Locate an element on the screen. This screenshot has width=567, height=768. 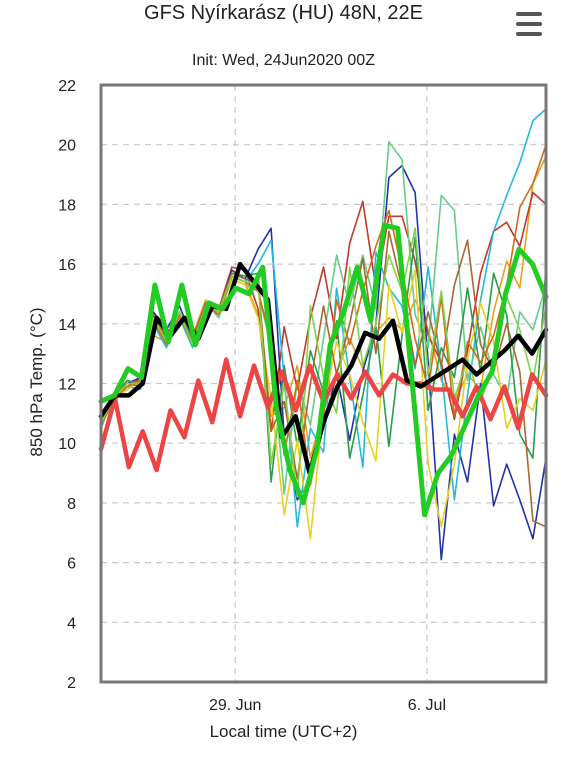
hamburger-menu-icon is located at coordinates (529, 24).